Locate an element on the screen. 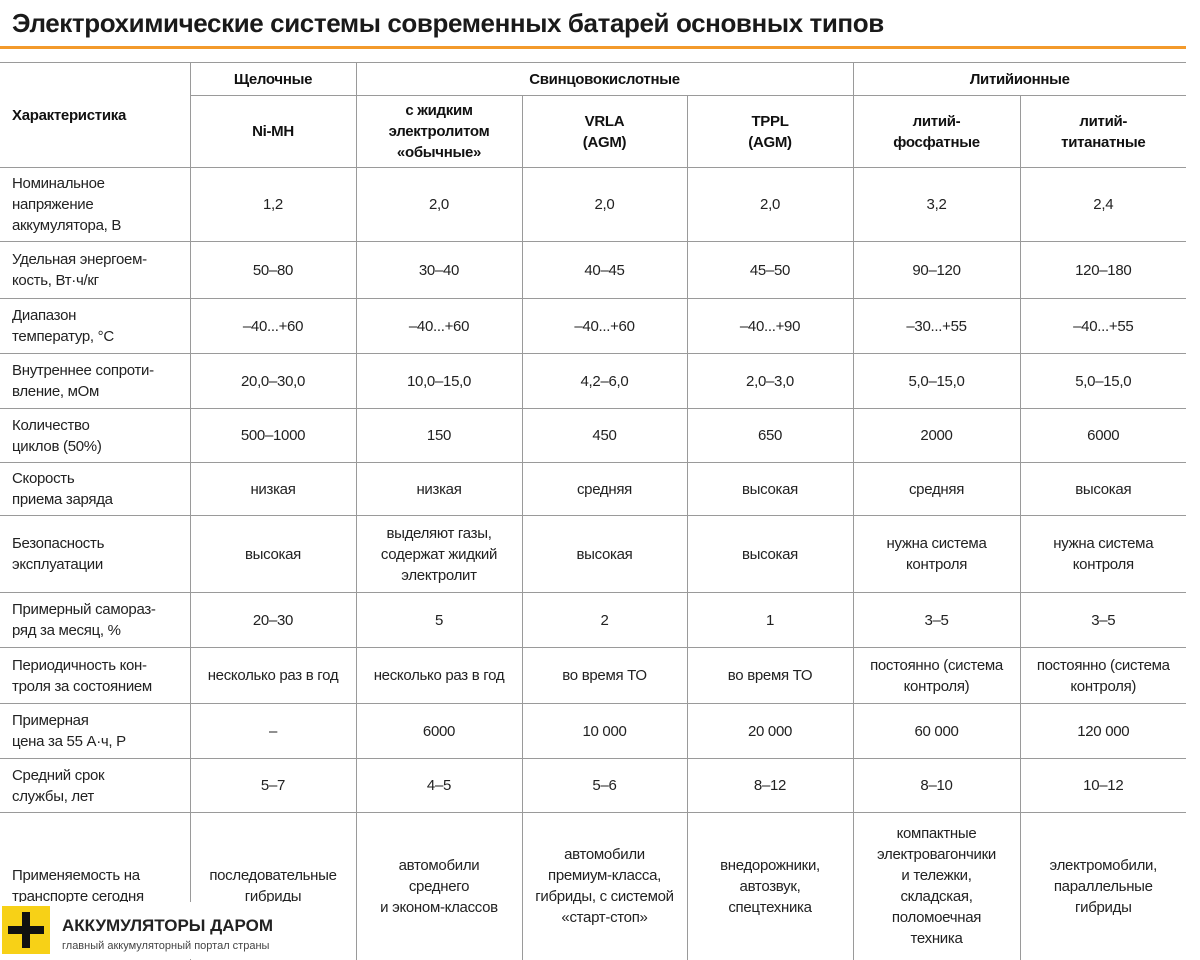 Image resolution: width=1200 pixels, height=960 pixels. table-cell: автомобили среднего и эконом-классов is located at coordinates (439, 886).